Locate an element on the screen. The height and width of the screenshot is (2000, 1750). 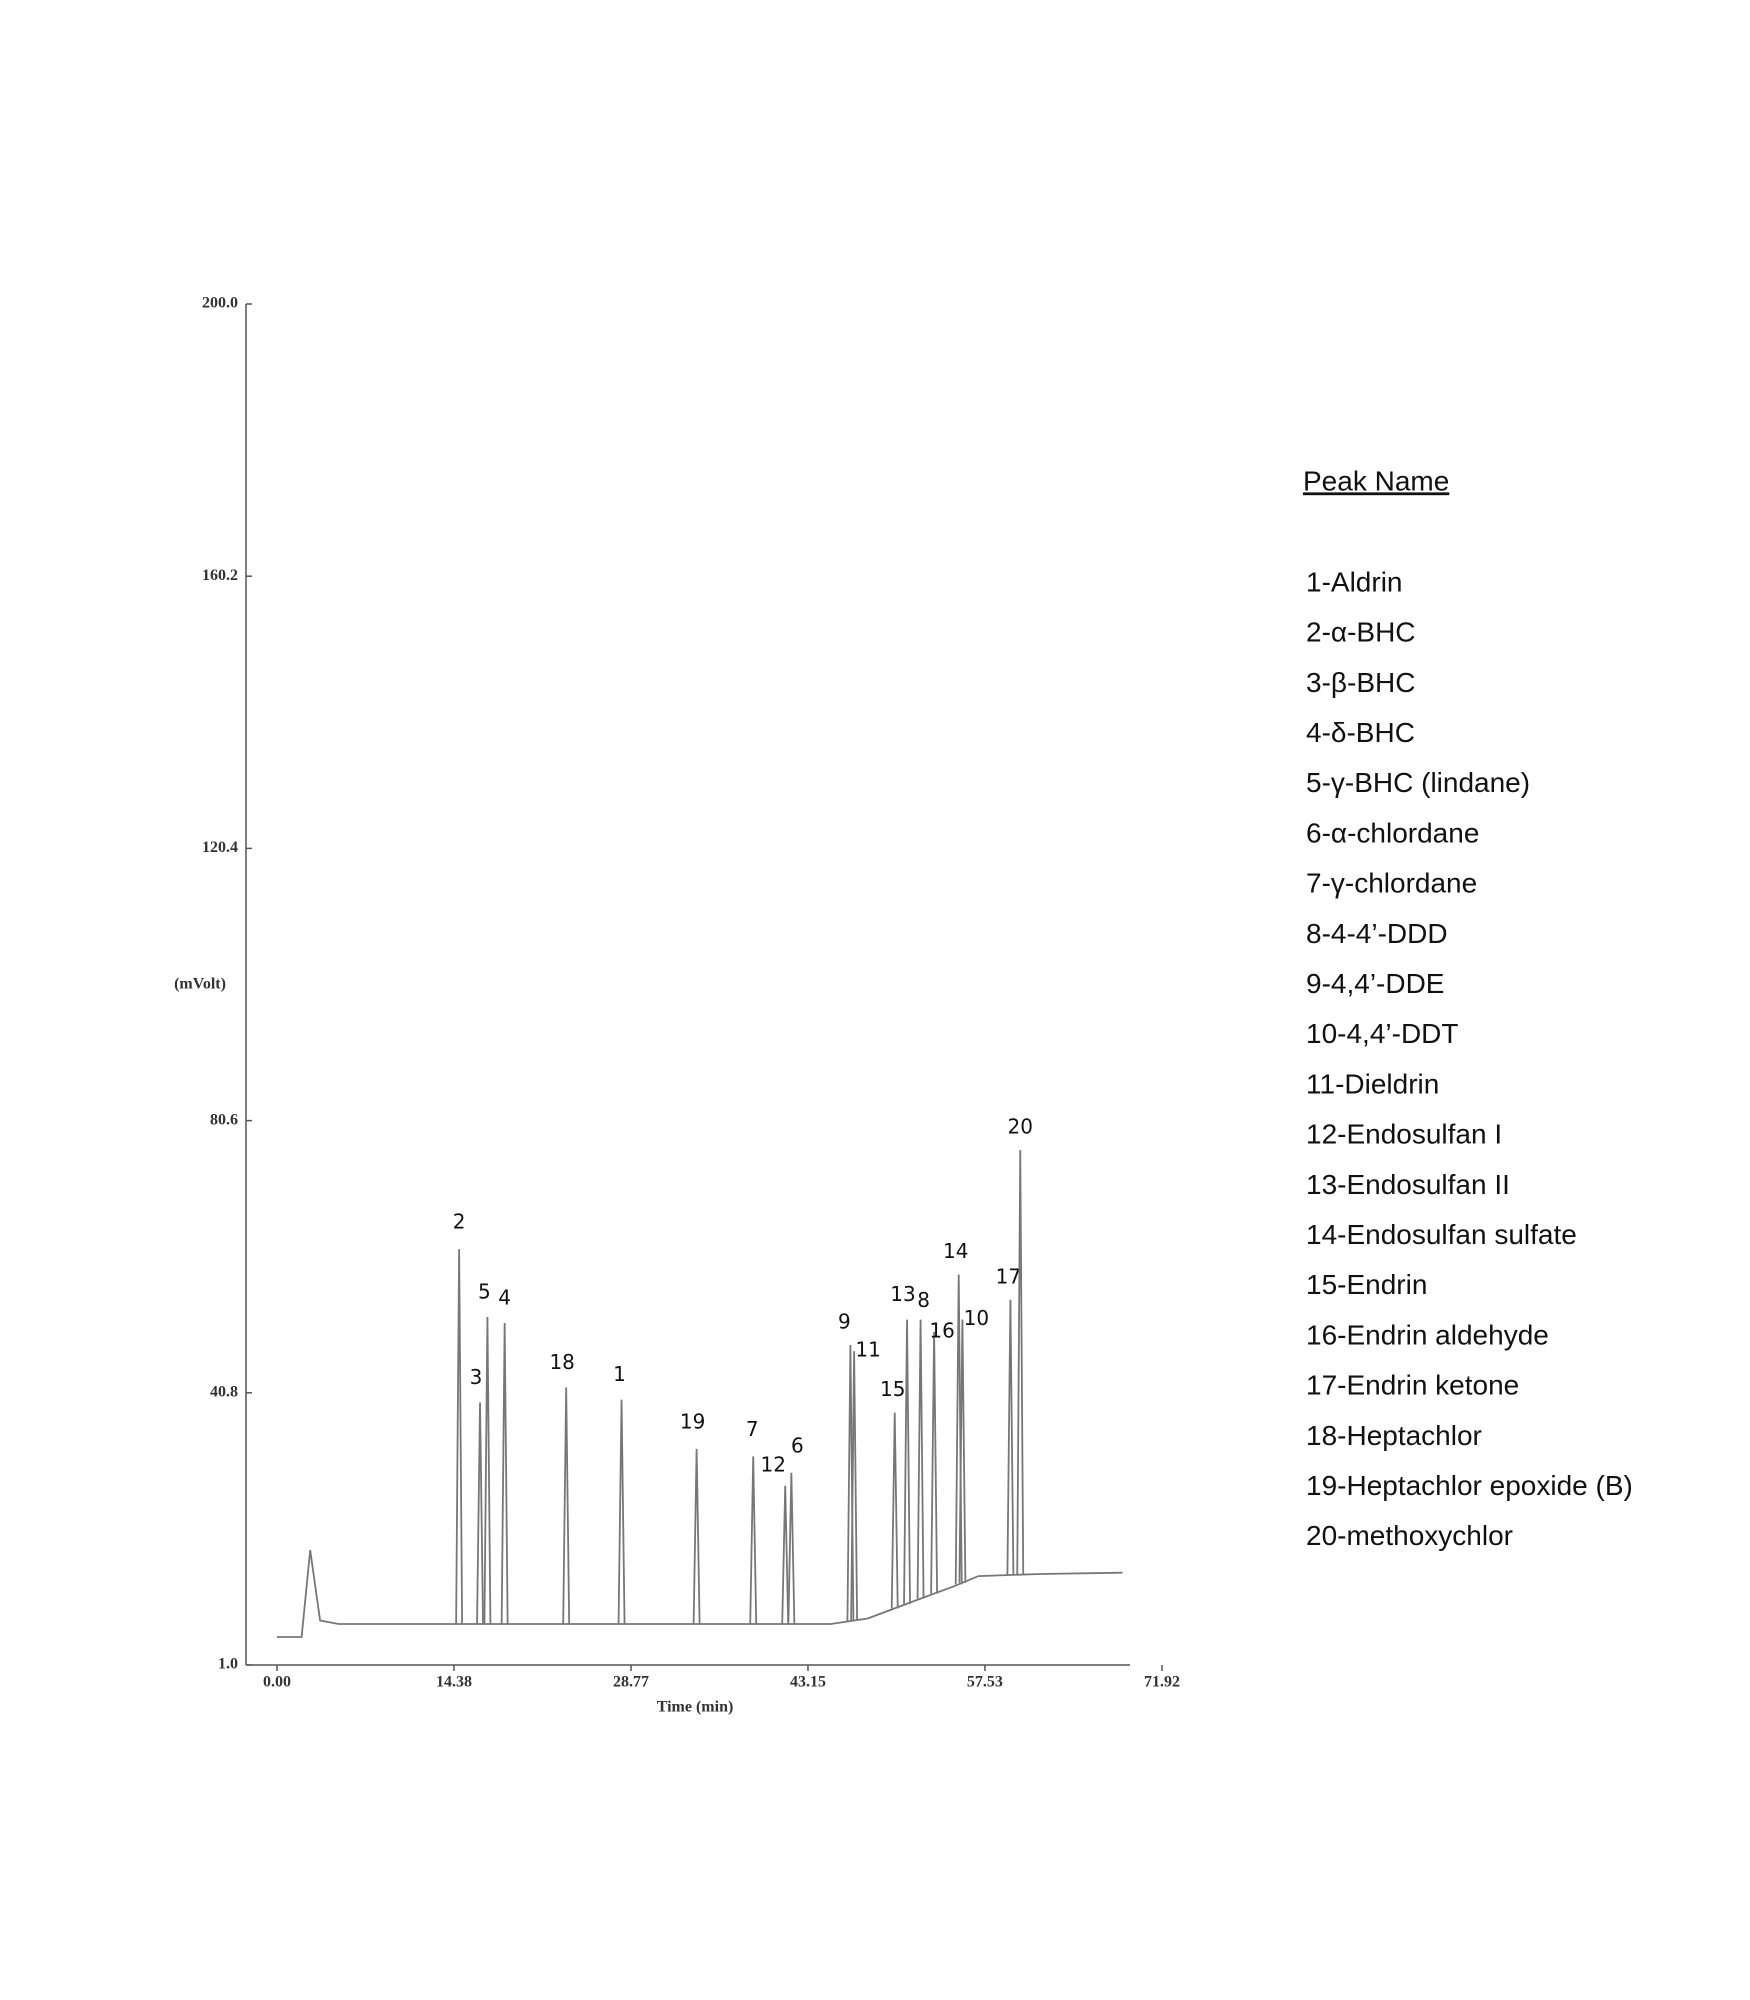
y-tick-label: 160.2 is located at coordinates (220, 575).